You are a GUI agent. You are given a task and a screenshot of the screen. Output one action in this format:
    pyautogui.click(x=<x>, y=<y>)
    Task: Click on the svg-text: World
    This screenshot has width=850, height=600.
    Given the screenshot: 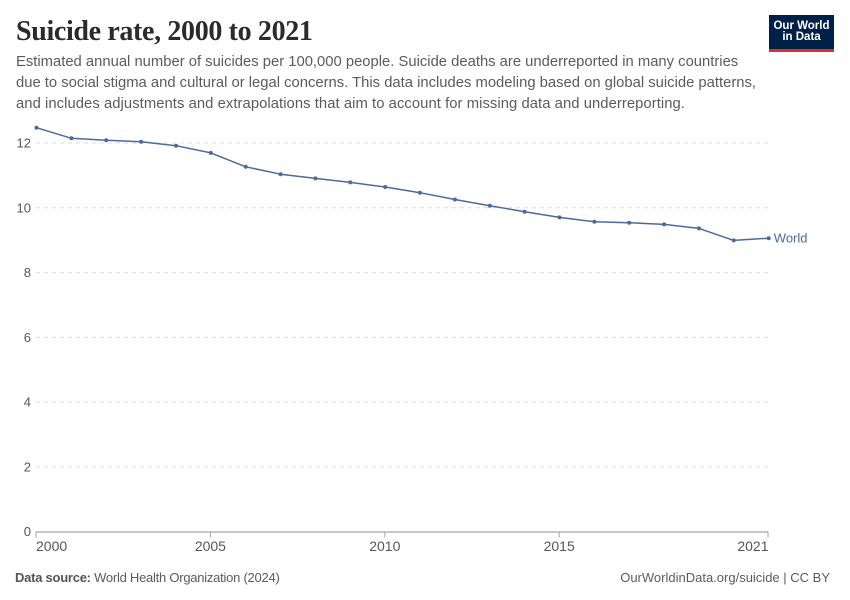 What is the action you would take?
    pyautogui.click(x=791, y=238)
    